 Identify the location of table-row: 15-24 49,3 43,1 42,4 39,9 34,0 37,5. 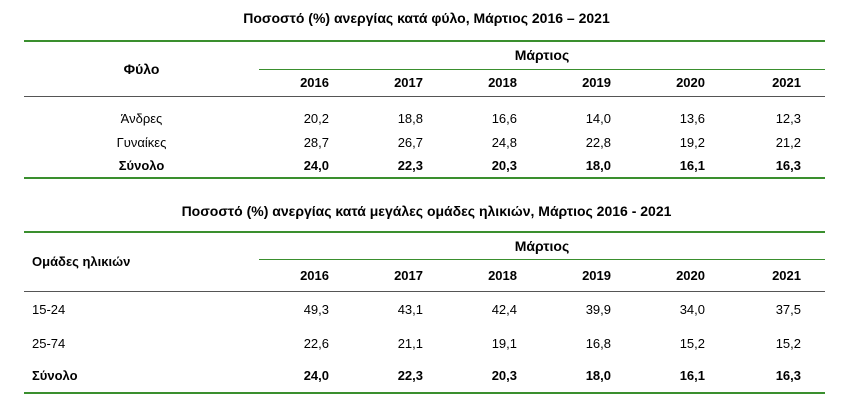
(424, 309).